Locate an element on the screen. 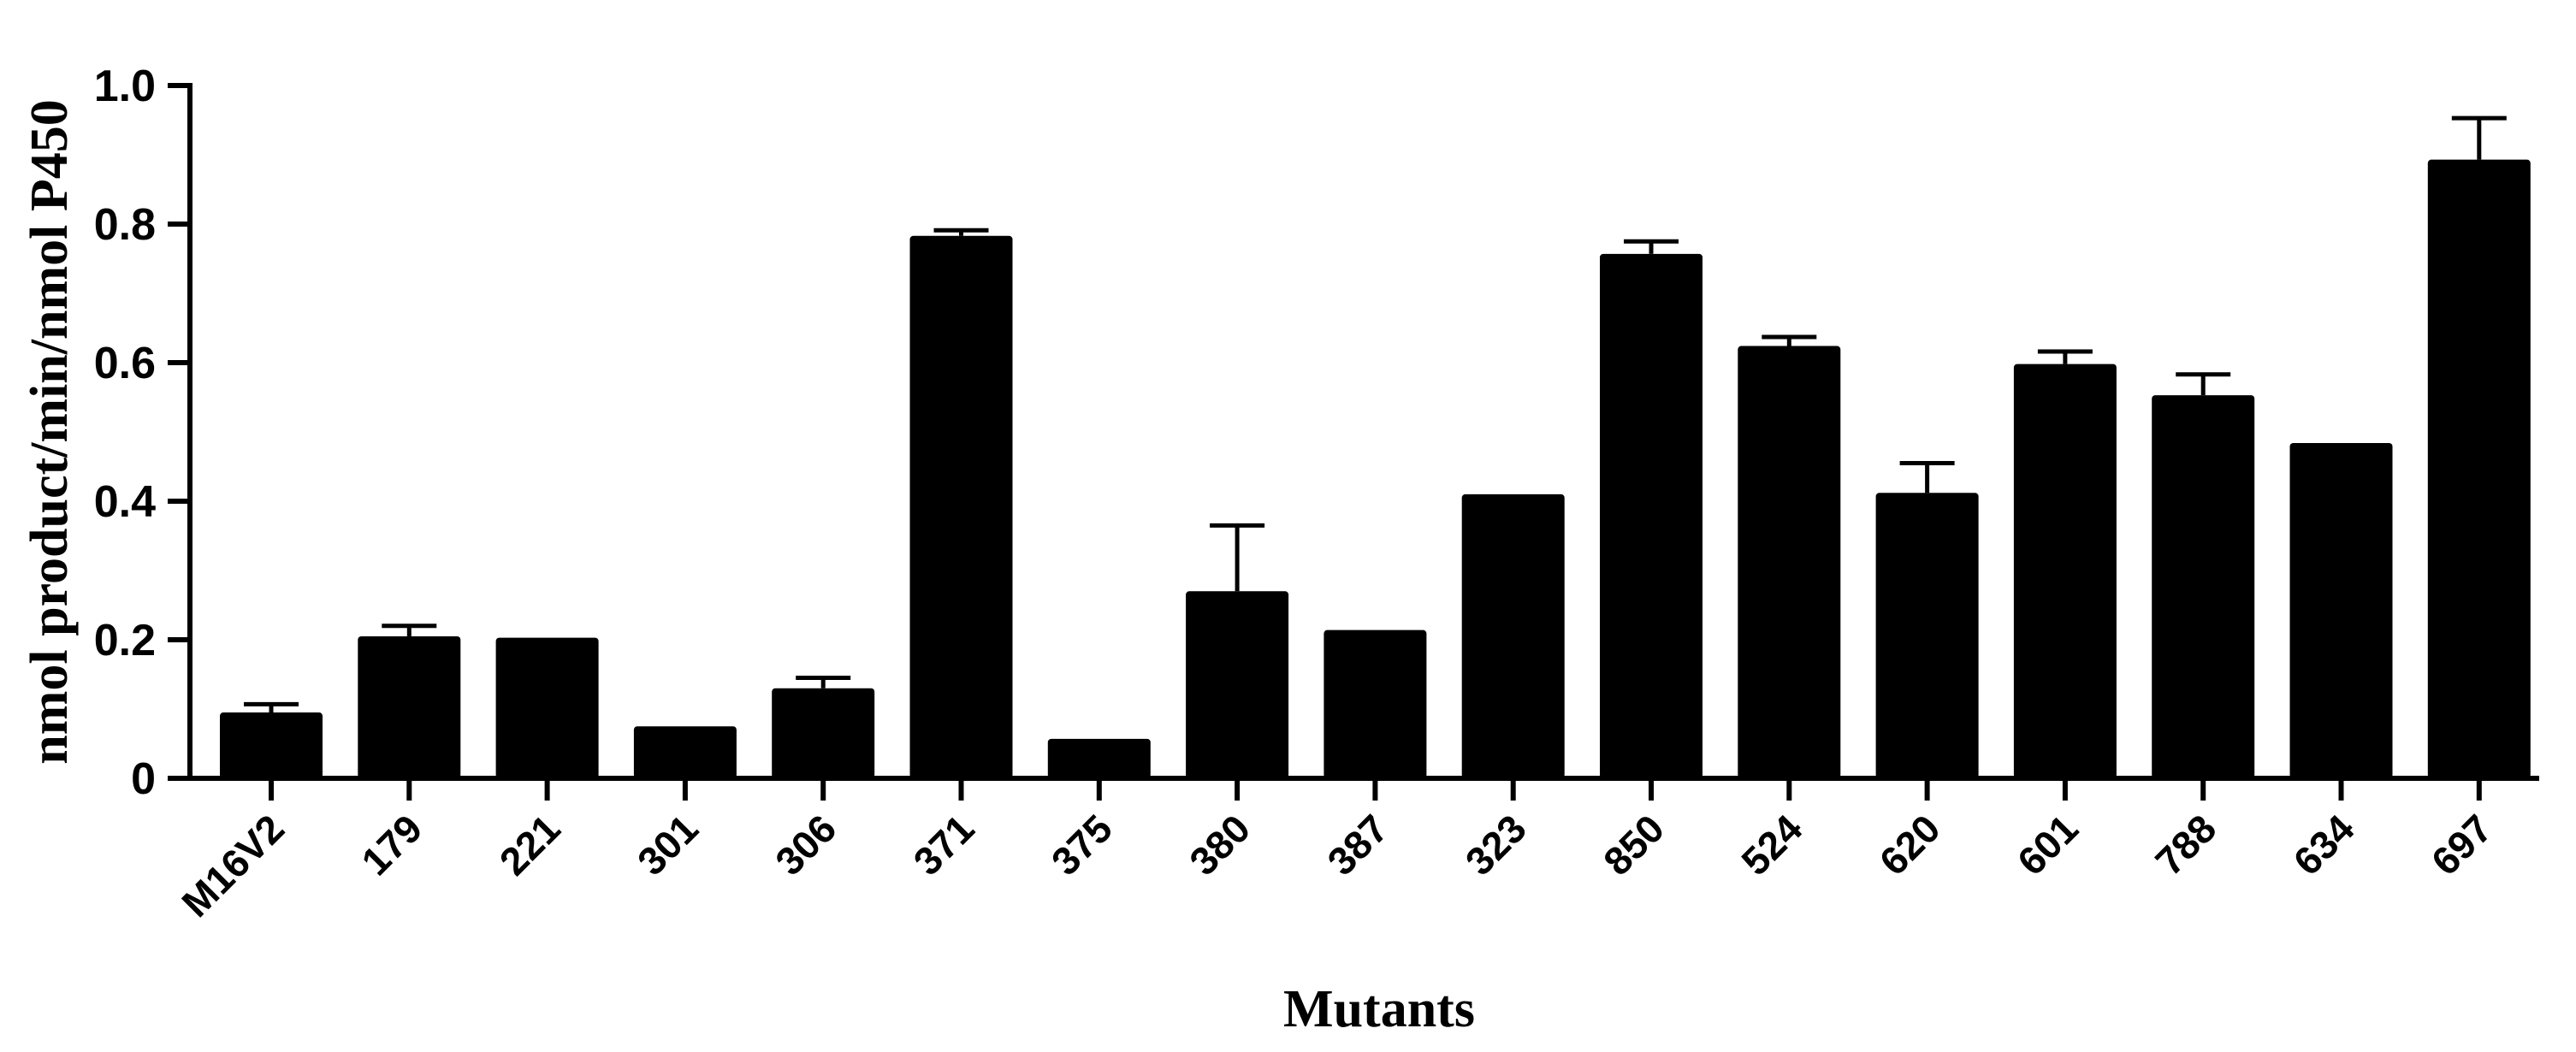  x-tick-label: 788 is located at coordinates (2185, 845).